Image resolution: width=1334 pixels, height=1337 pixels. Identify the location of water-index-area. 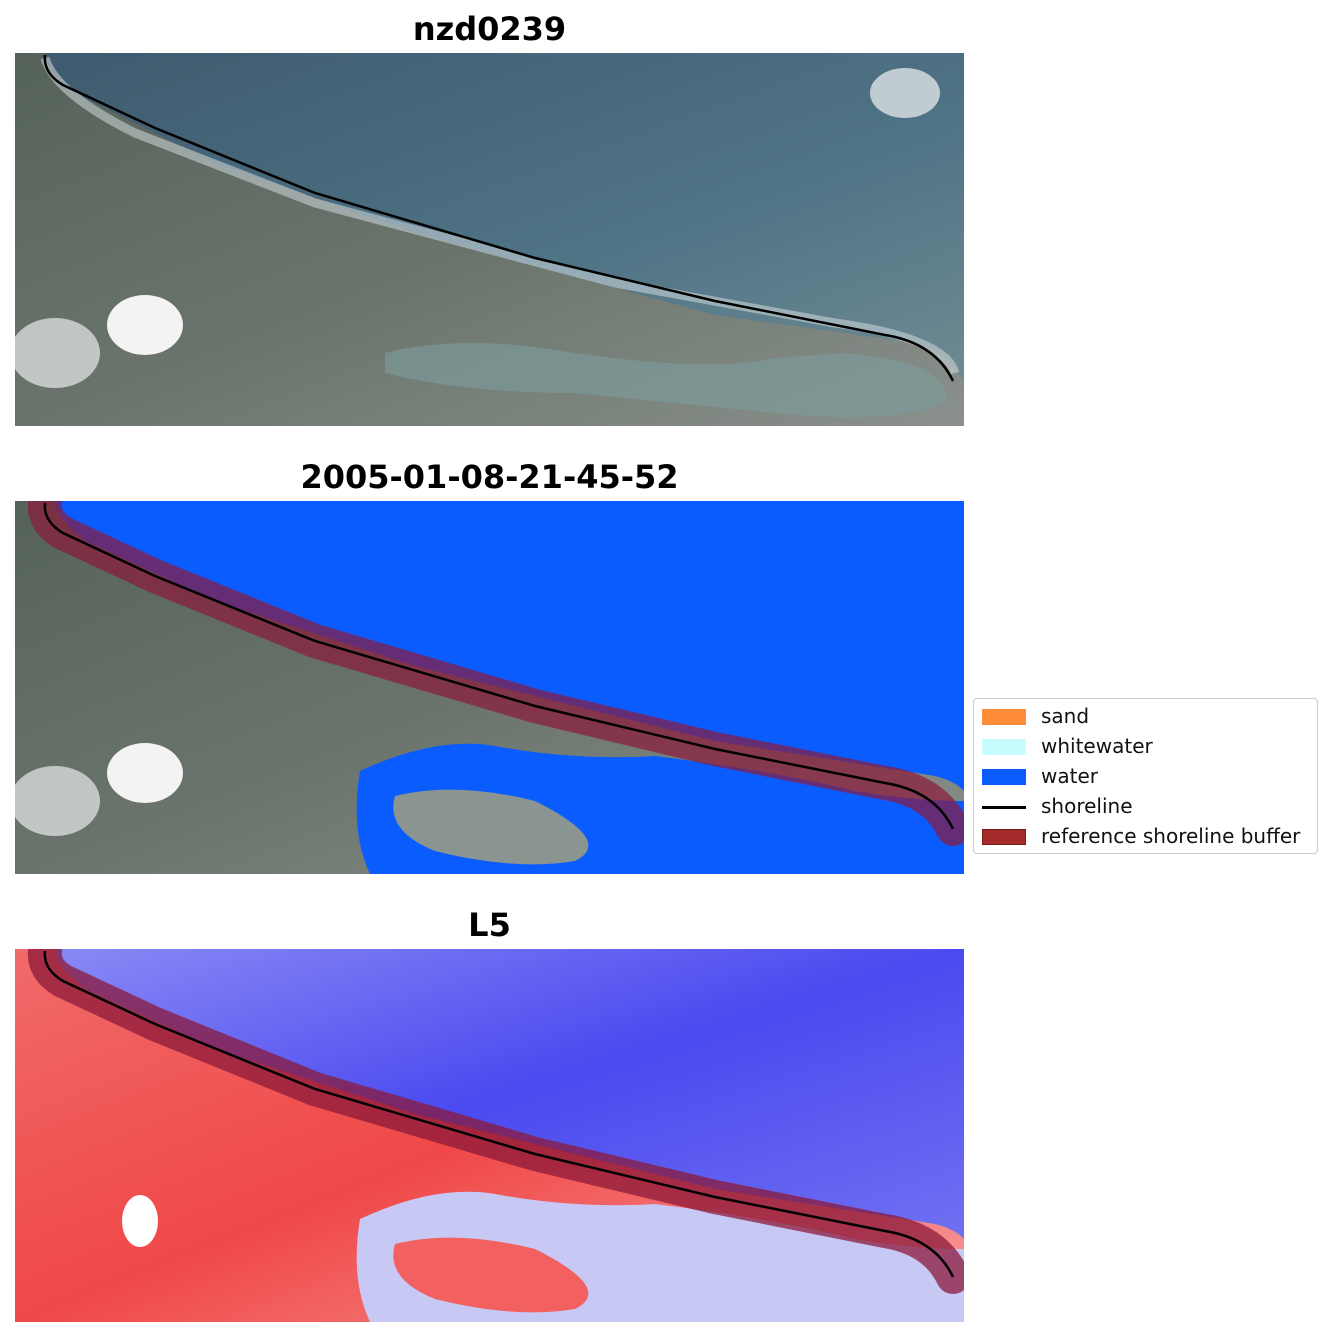
(504, 1094).